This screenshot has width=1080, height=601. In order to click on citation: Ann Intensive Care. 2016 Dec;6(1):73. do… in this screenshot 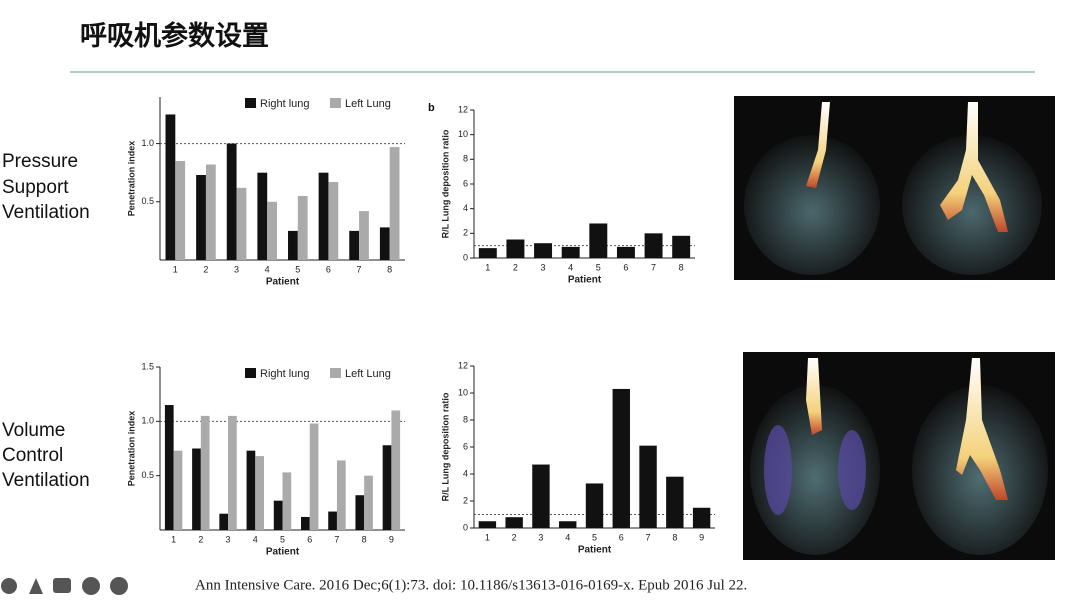, I will do `click(471, 585)`.